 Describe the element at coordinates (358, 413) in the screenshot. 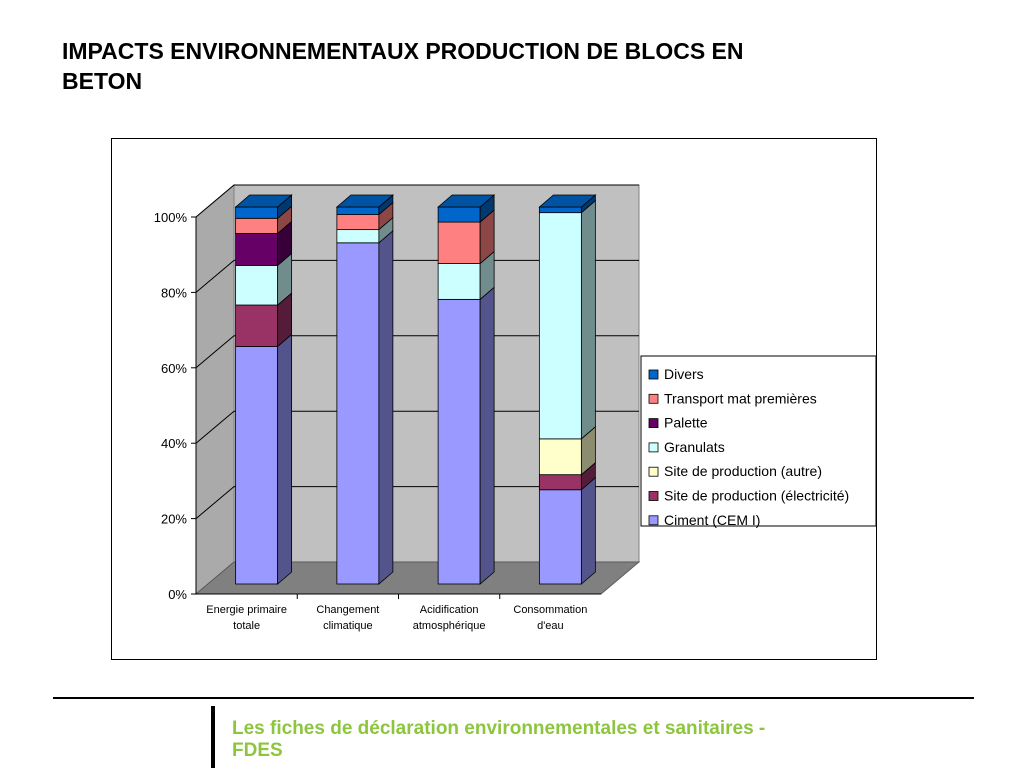

I see `bar-changement-climatique-ciment-cem-i` at that location.